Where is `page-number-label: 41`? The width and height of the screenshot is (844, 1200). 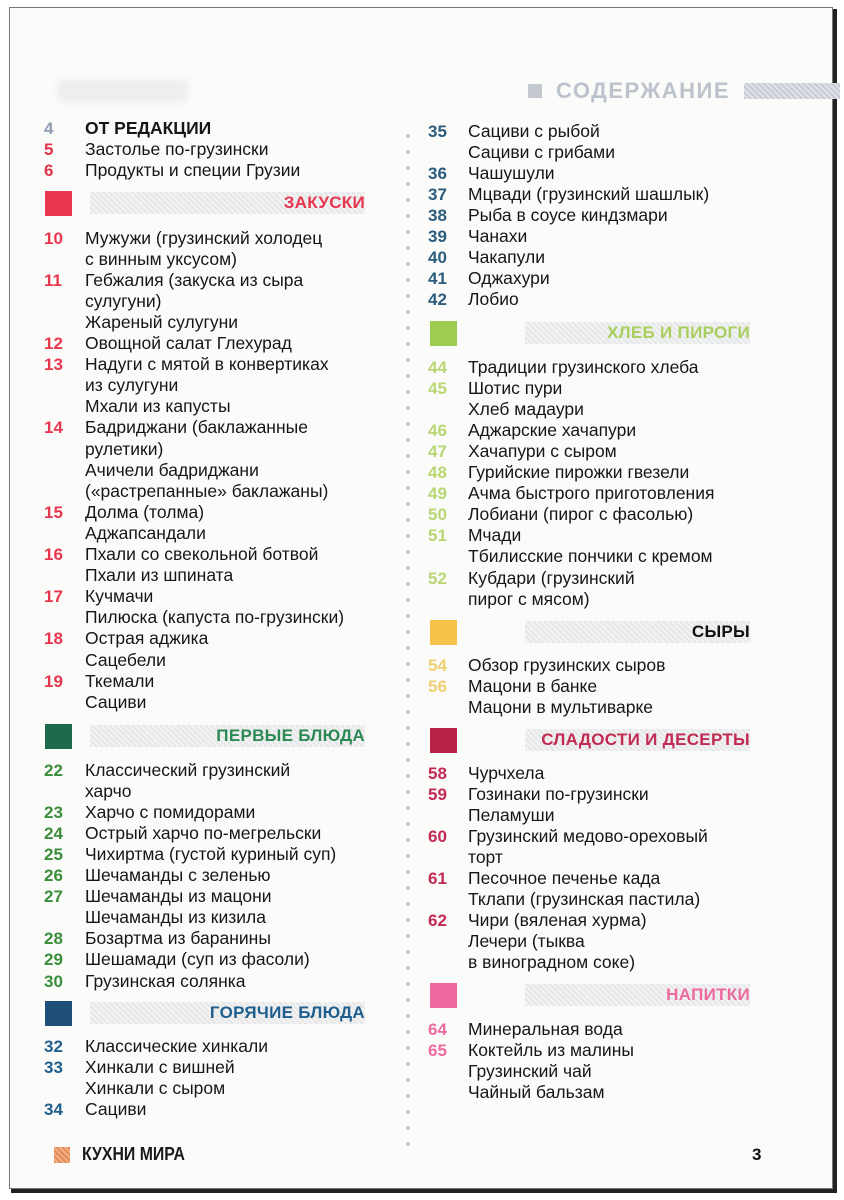
page-number-label: 41 is located at coordinates (437, 279).